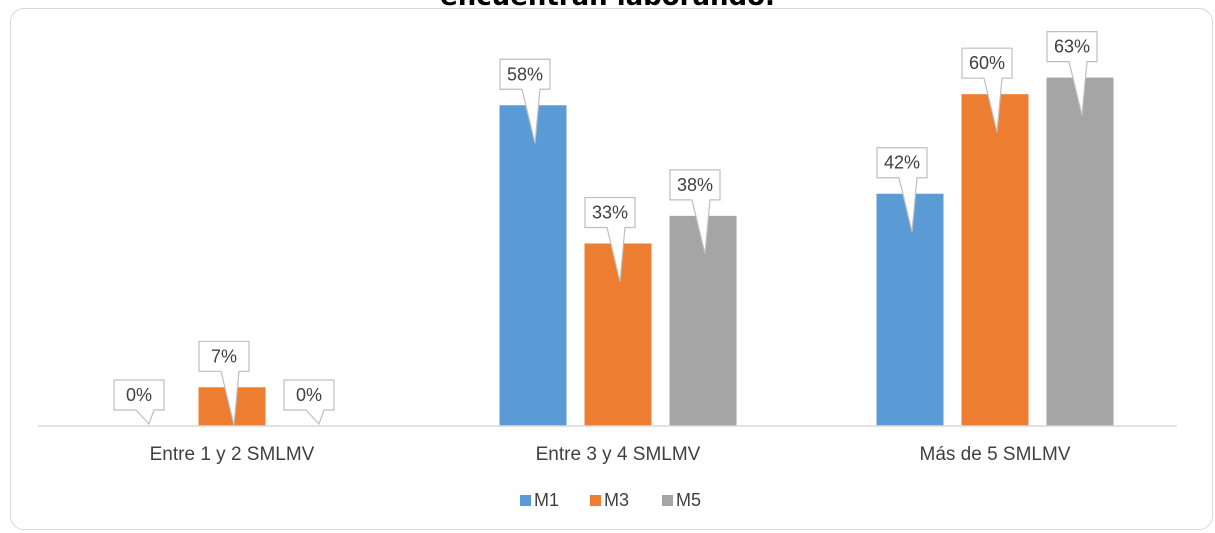  What do you see at coordinates (618, 454) in the screenshot?
I see `x-tick-label-2: Entre 3 y 4 SMLMV` at bounding box center [618, 454].